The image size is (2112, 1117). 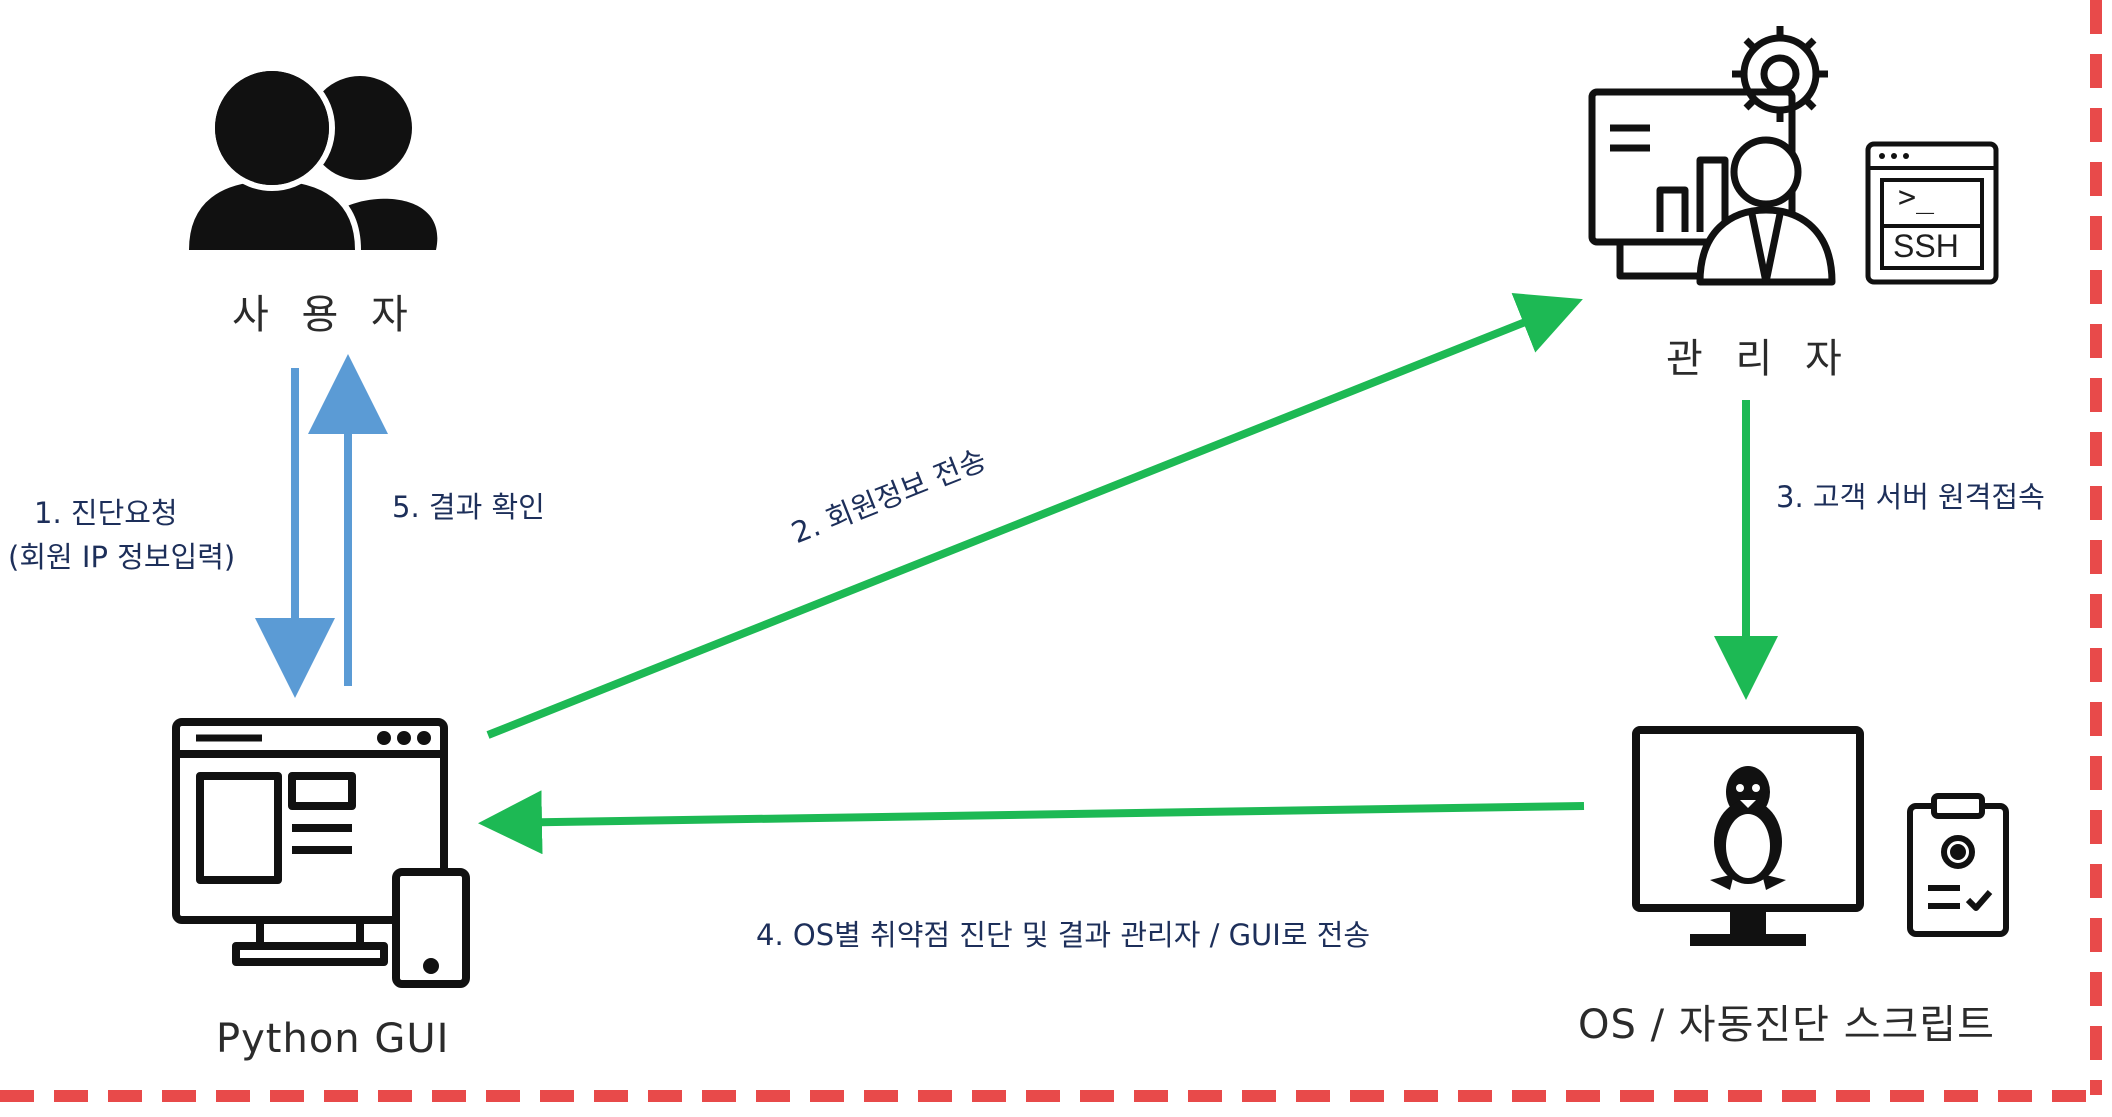 What do you see at coordinates (325, 315) in the screenshot?
I see `node-label-user: 사 용 자` at bounding box center [325, 315].